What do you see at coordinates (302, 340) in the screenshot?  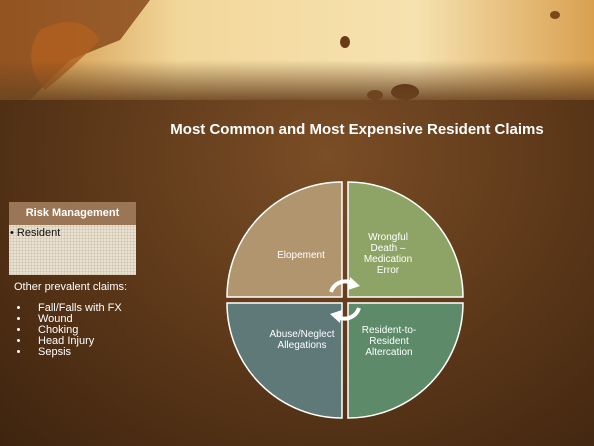 I see `quadrant-label: Abuse/Neglect Allegations` at bounding box center [302, 340].